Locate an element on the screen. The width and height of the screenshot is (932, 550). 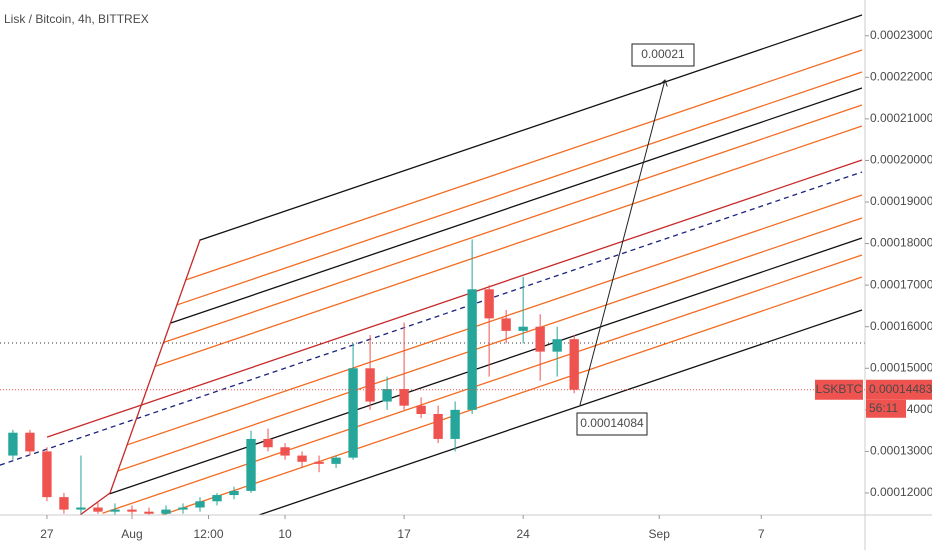
x-tick-label: 12:00 is located at coordinates (208, 534).